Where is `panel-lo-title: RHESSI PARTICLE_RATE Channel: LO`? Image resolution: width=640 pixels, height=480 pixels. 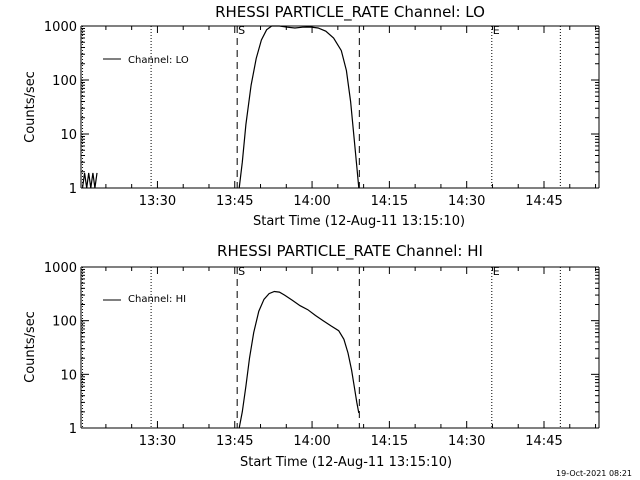 panel-lo-title: RHESSI PARTICLE_RATE Channel: LO is located at coordinates (350, 12).